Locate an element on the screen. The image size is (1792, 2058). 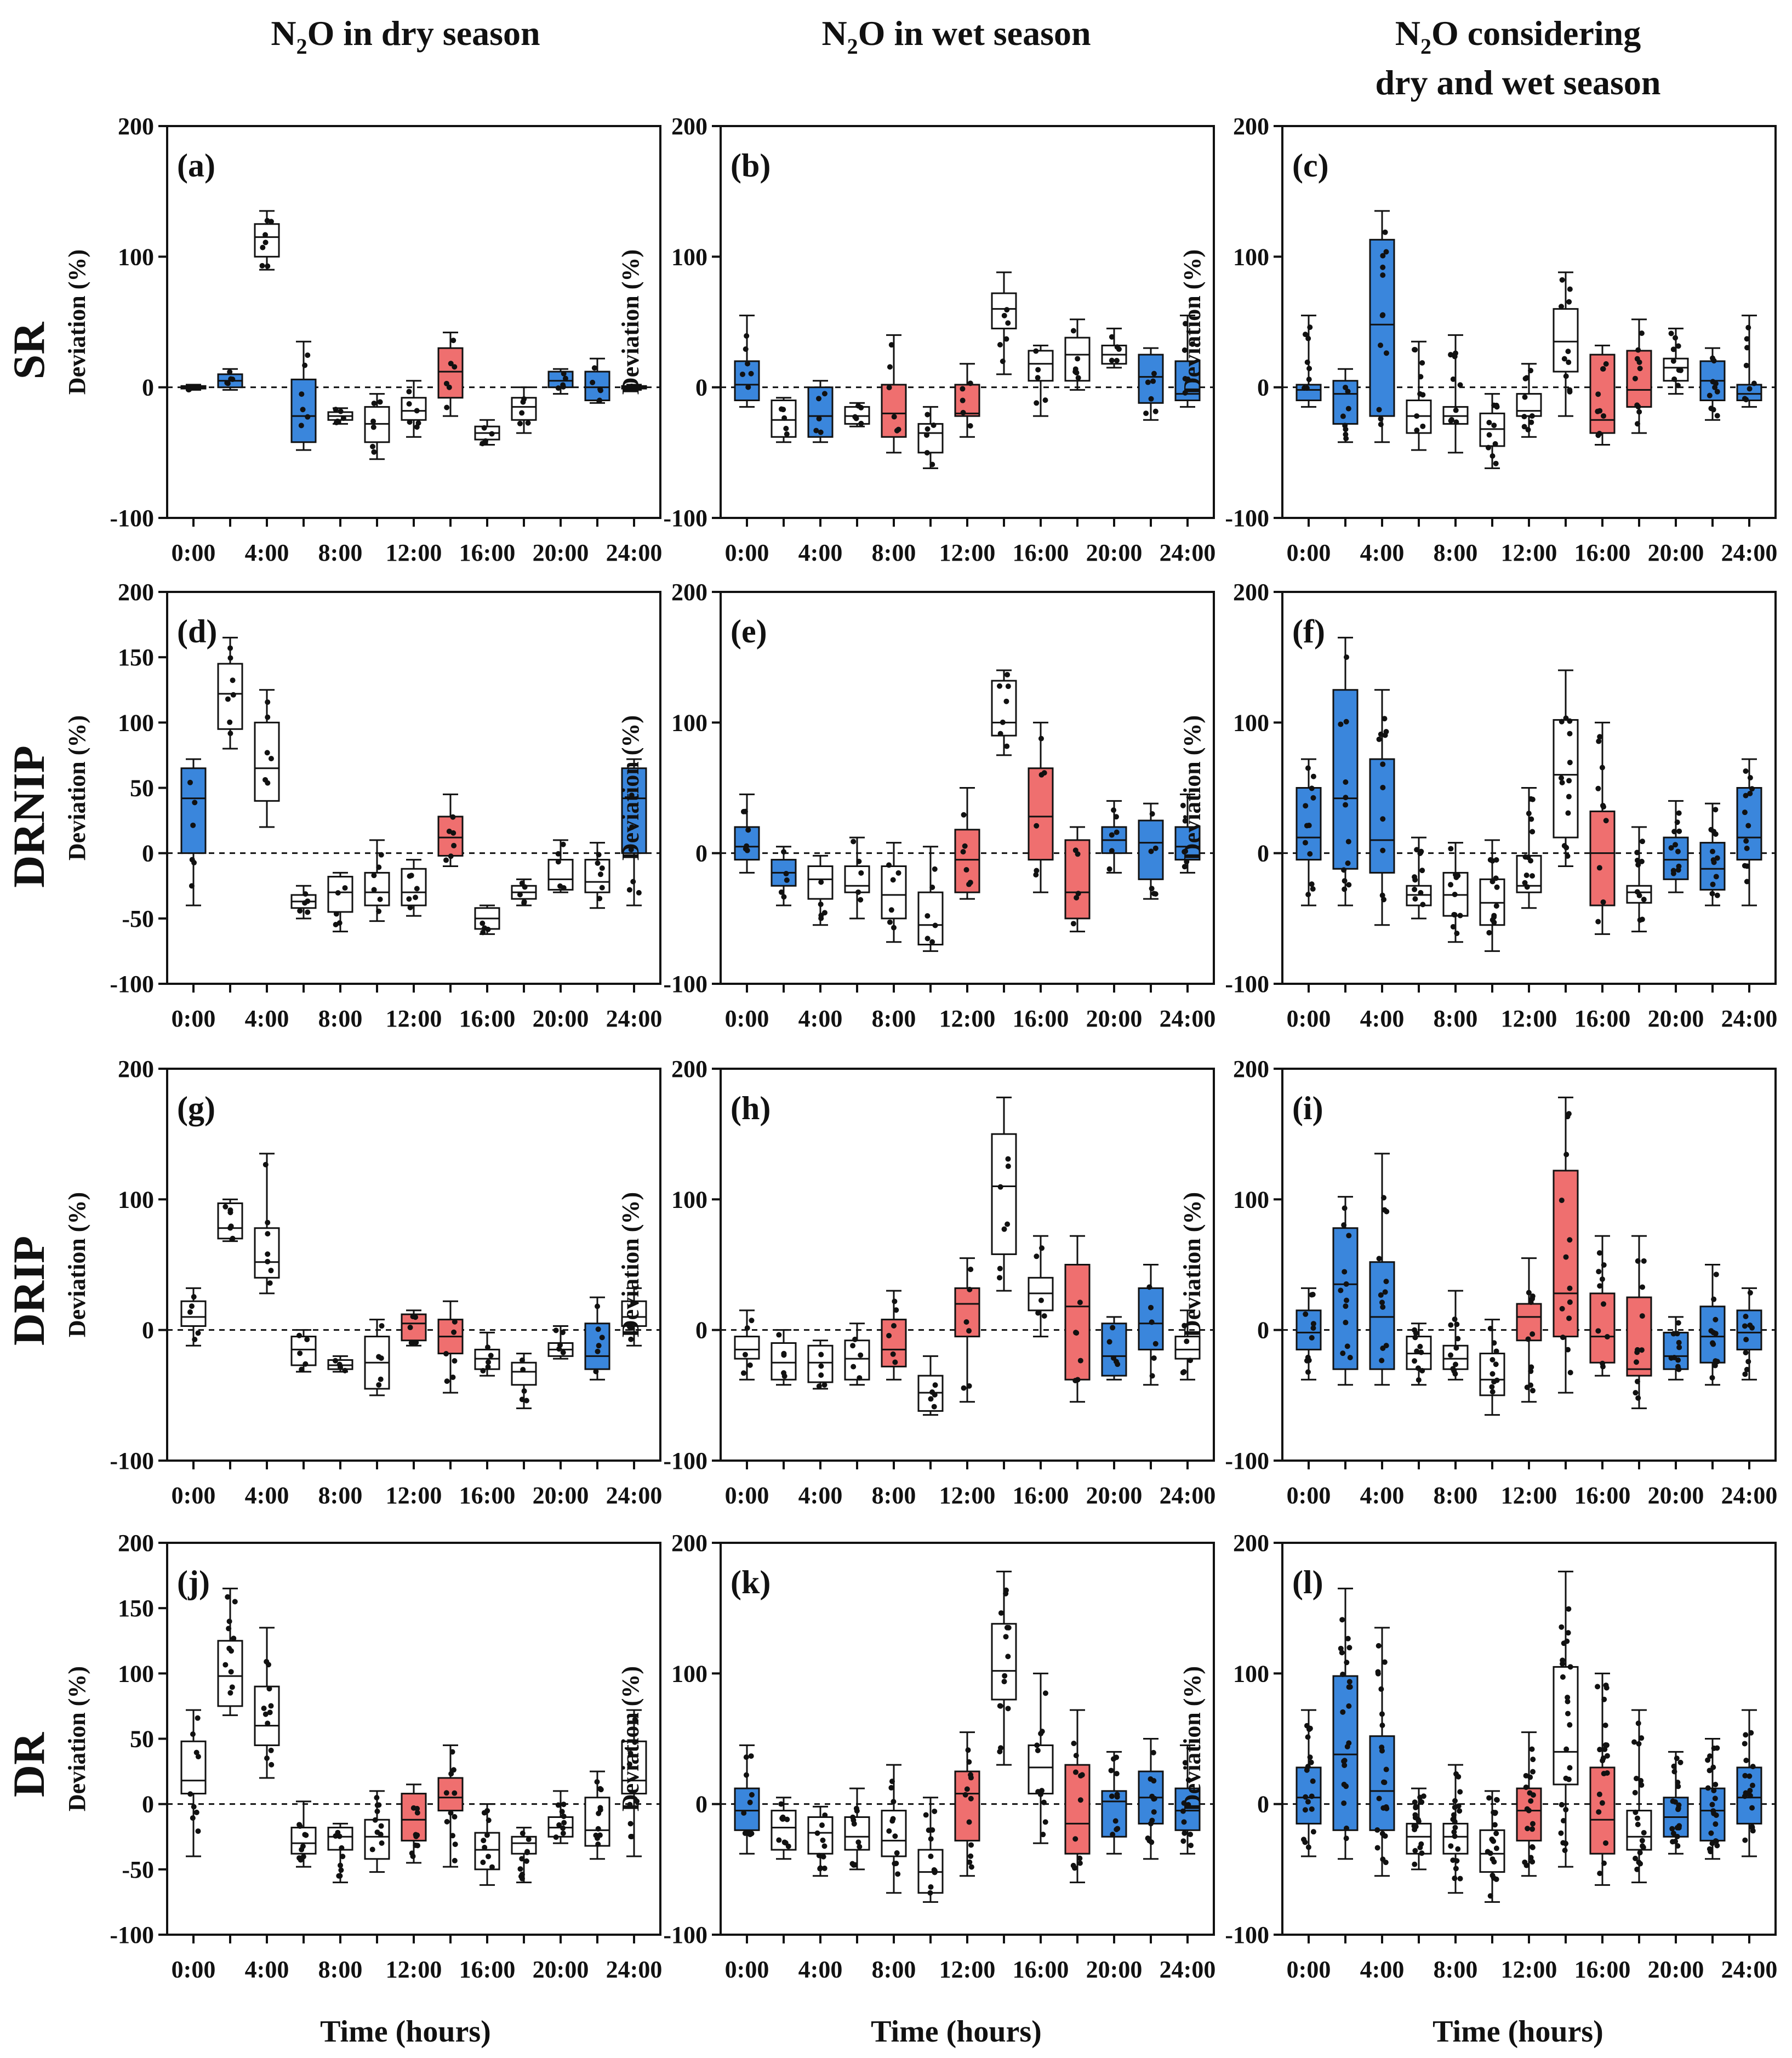
row-label-dr: DR is located at coordinates (29, 1764).